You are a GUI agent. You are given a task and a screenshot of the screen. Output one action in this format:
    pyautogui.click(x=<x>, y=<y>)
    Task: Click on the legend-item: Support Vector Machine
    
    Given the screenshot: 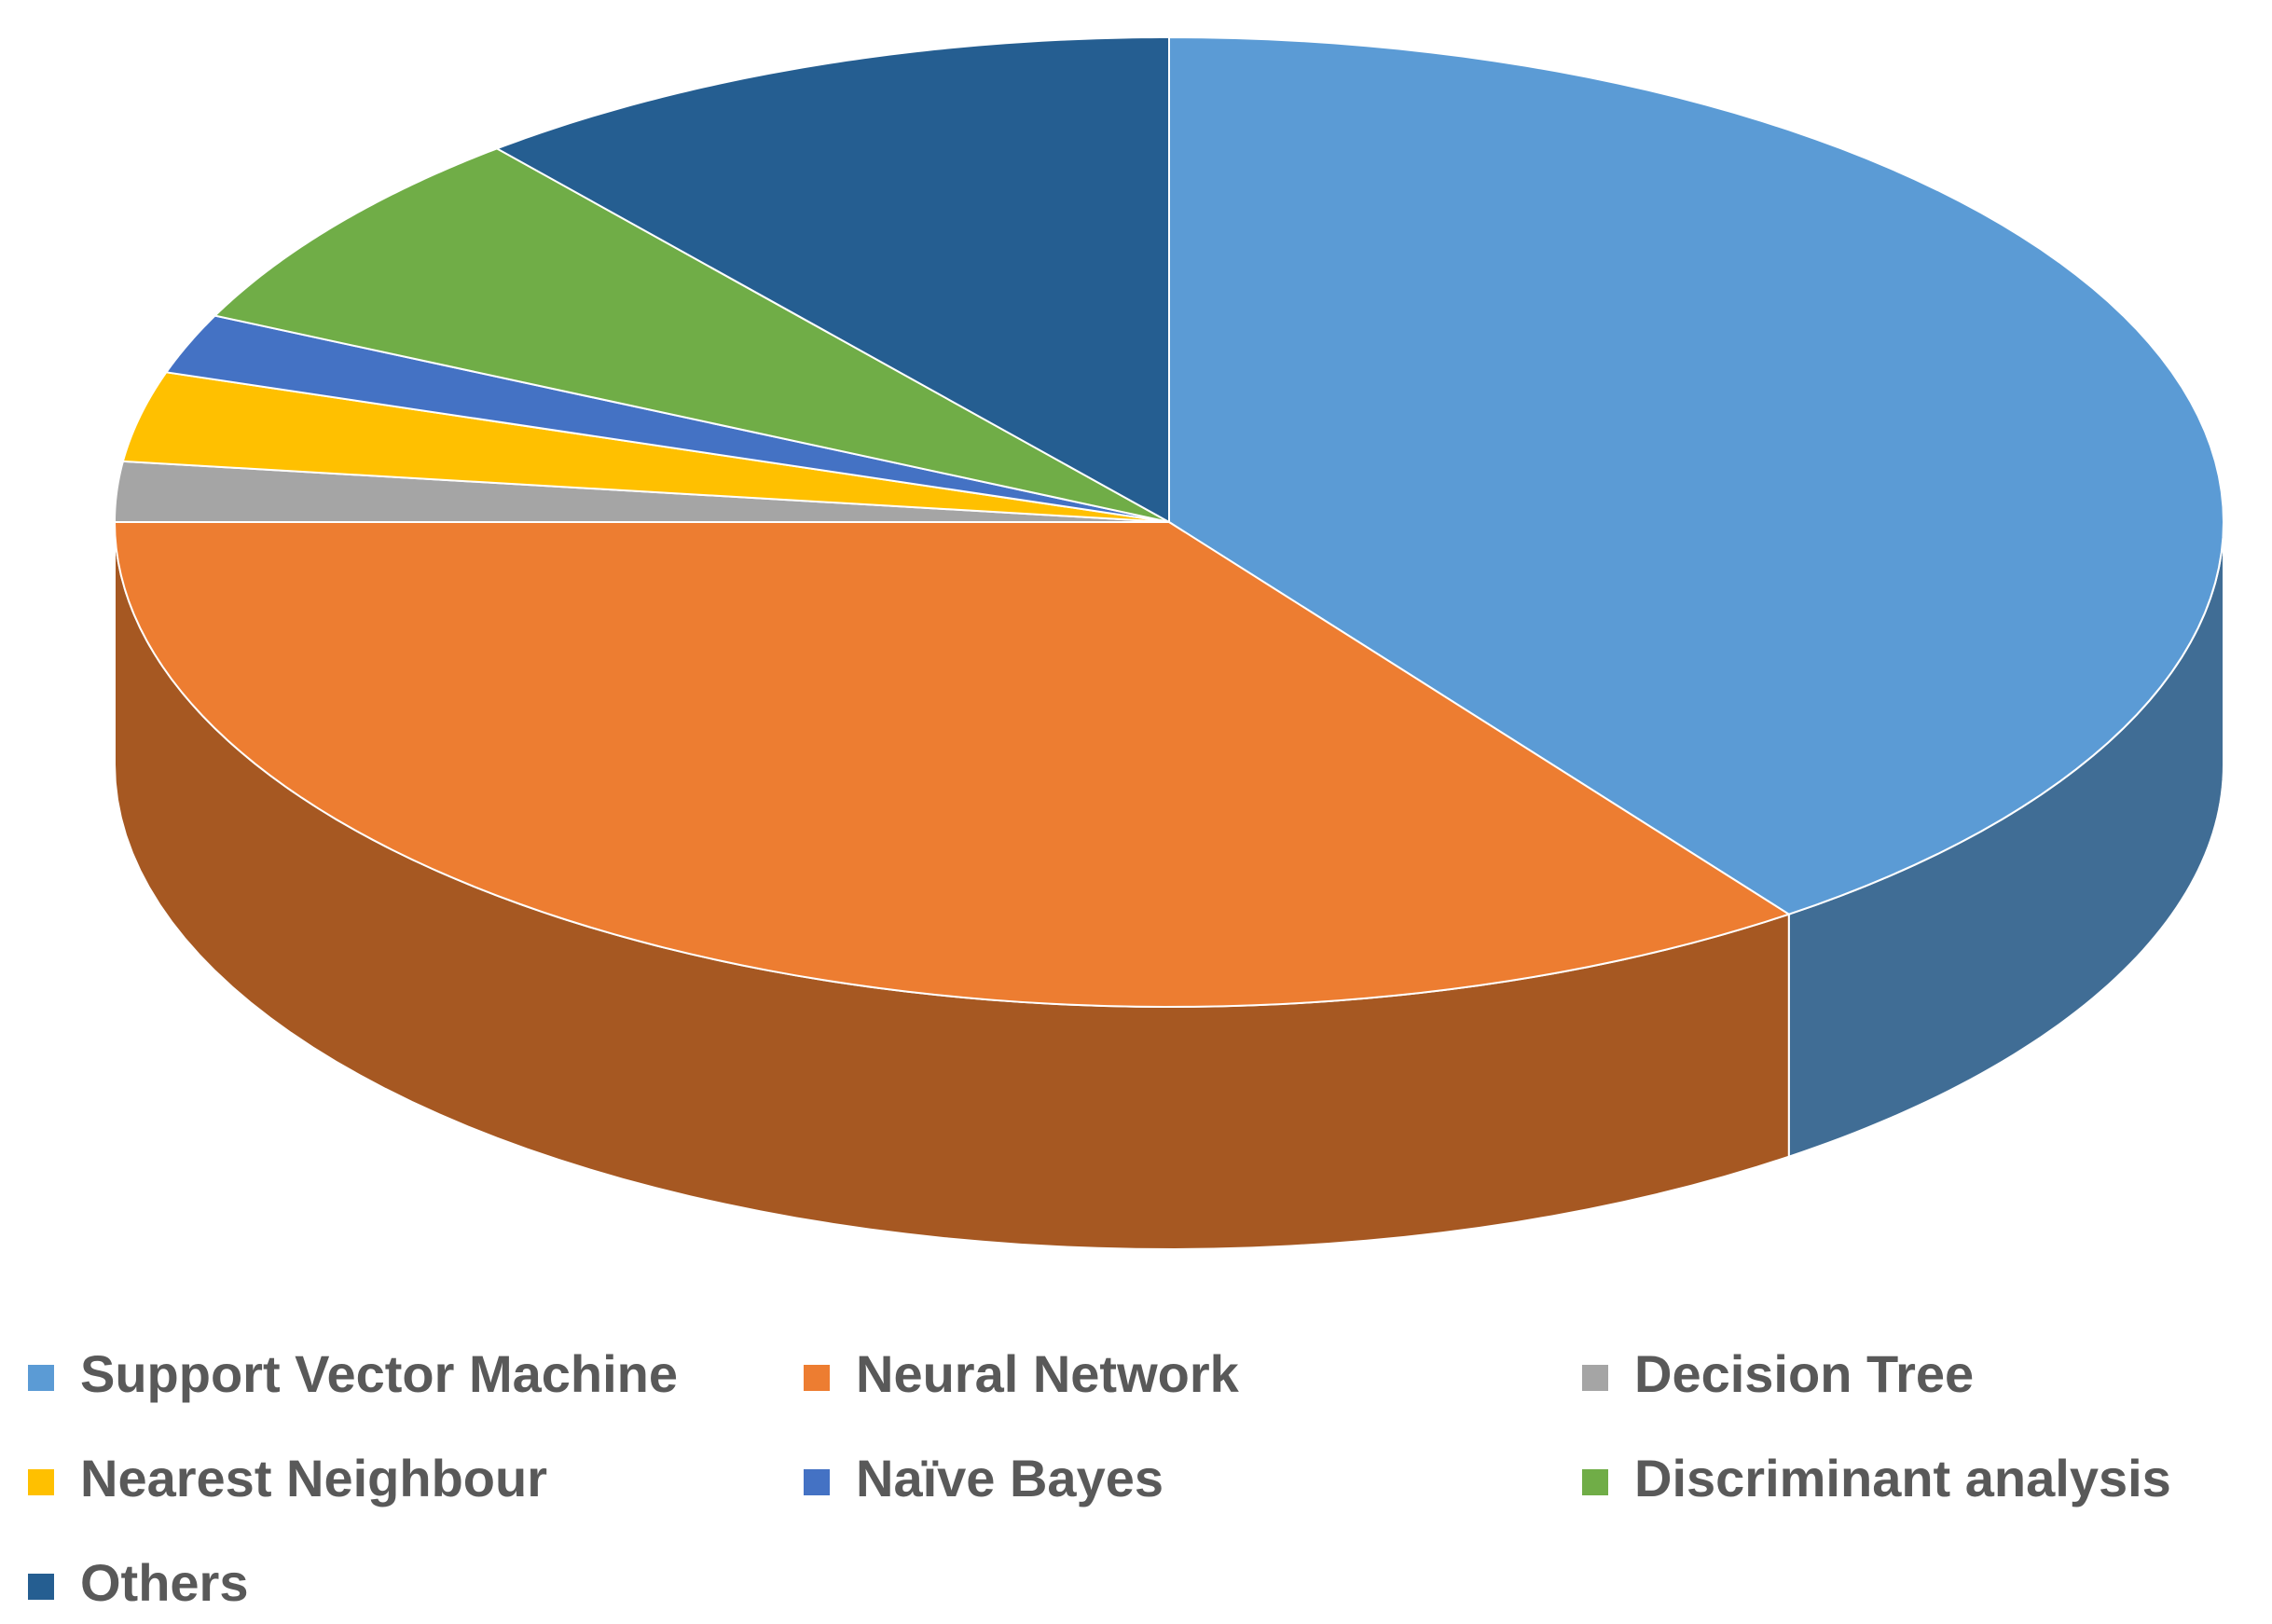 What is the action you would take?
    pyautogui.click(x=353, y=1373)
    